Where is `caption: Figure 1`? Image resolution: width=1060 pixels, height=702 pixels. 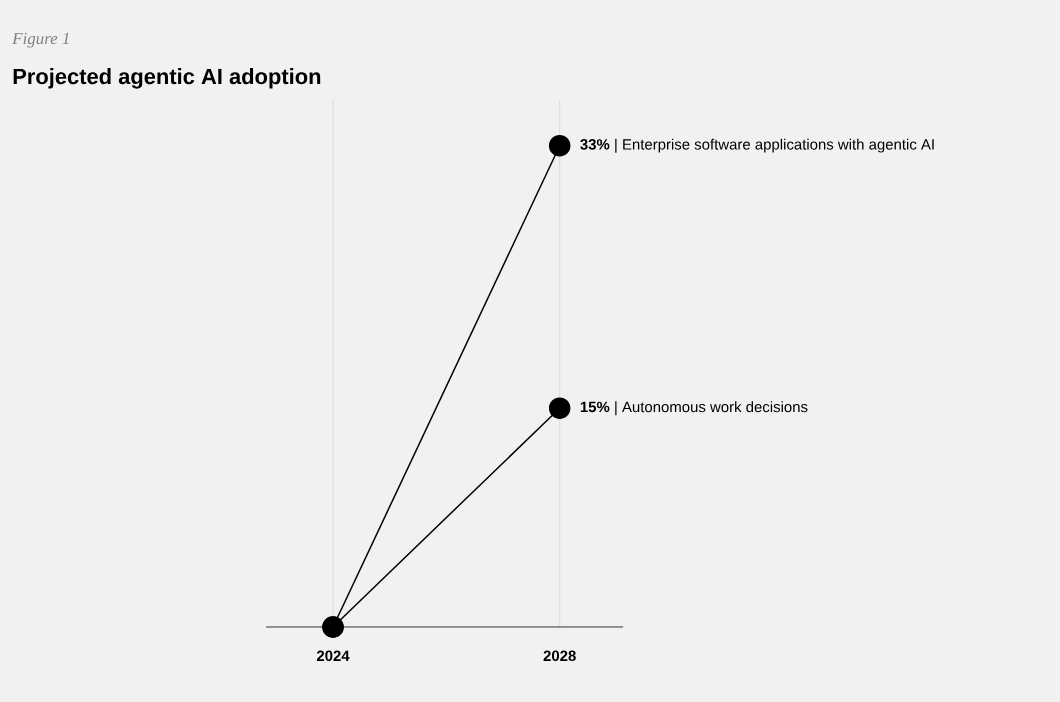
caption: Figure 1 is located at coordinates (40, 40).